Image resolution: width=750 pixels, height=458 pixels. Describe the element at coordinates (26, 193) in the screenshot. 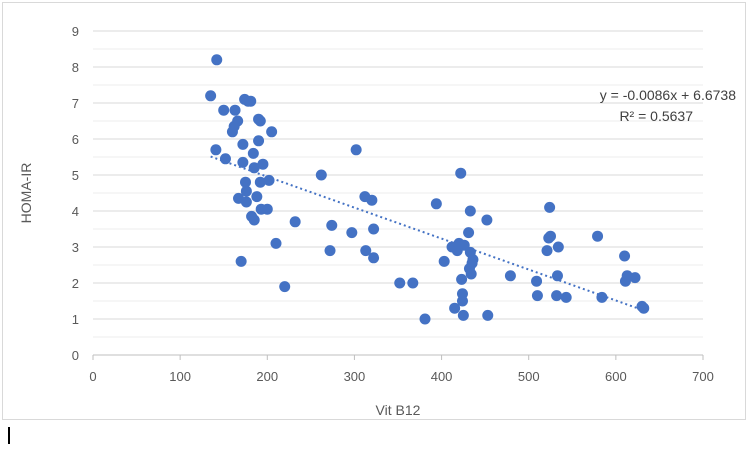

I see `y-axis-title: HOMA-IR` at that location.